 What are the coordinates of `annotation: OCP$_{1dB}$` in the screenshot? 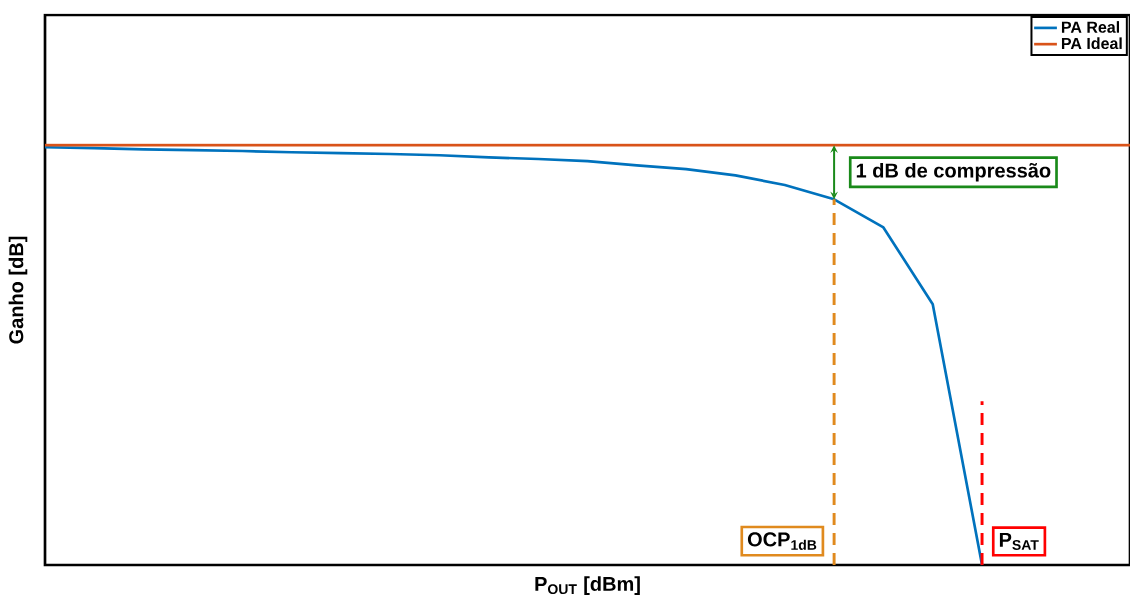 It's located at (782, 541).